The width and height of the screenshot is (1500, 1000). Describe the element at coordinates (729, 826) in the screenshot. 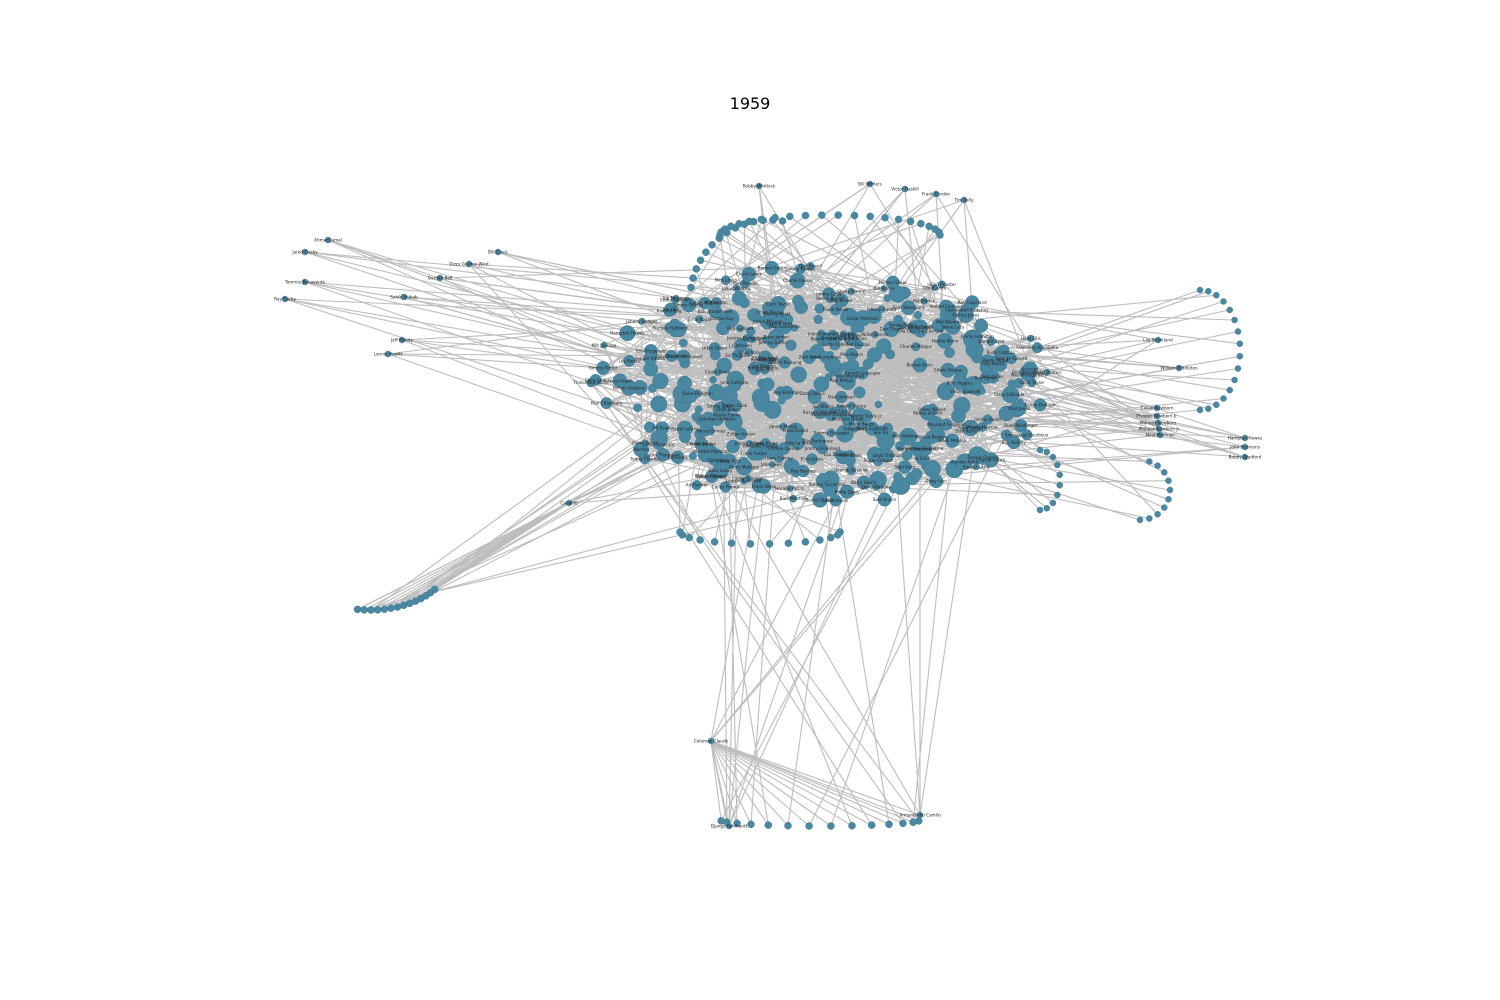

I see `network-node-django-reinhardt` at that location.